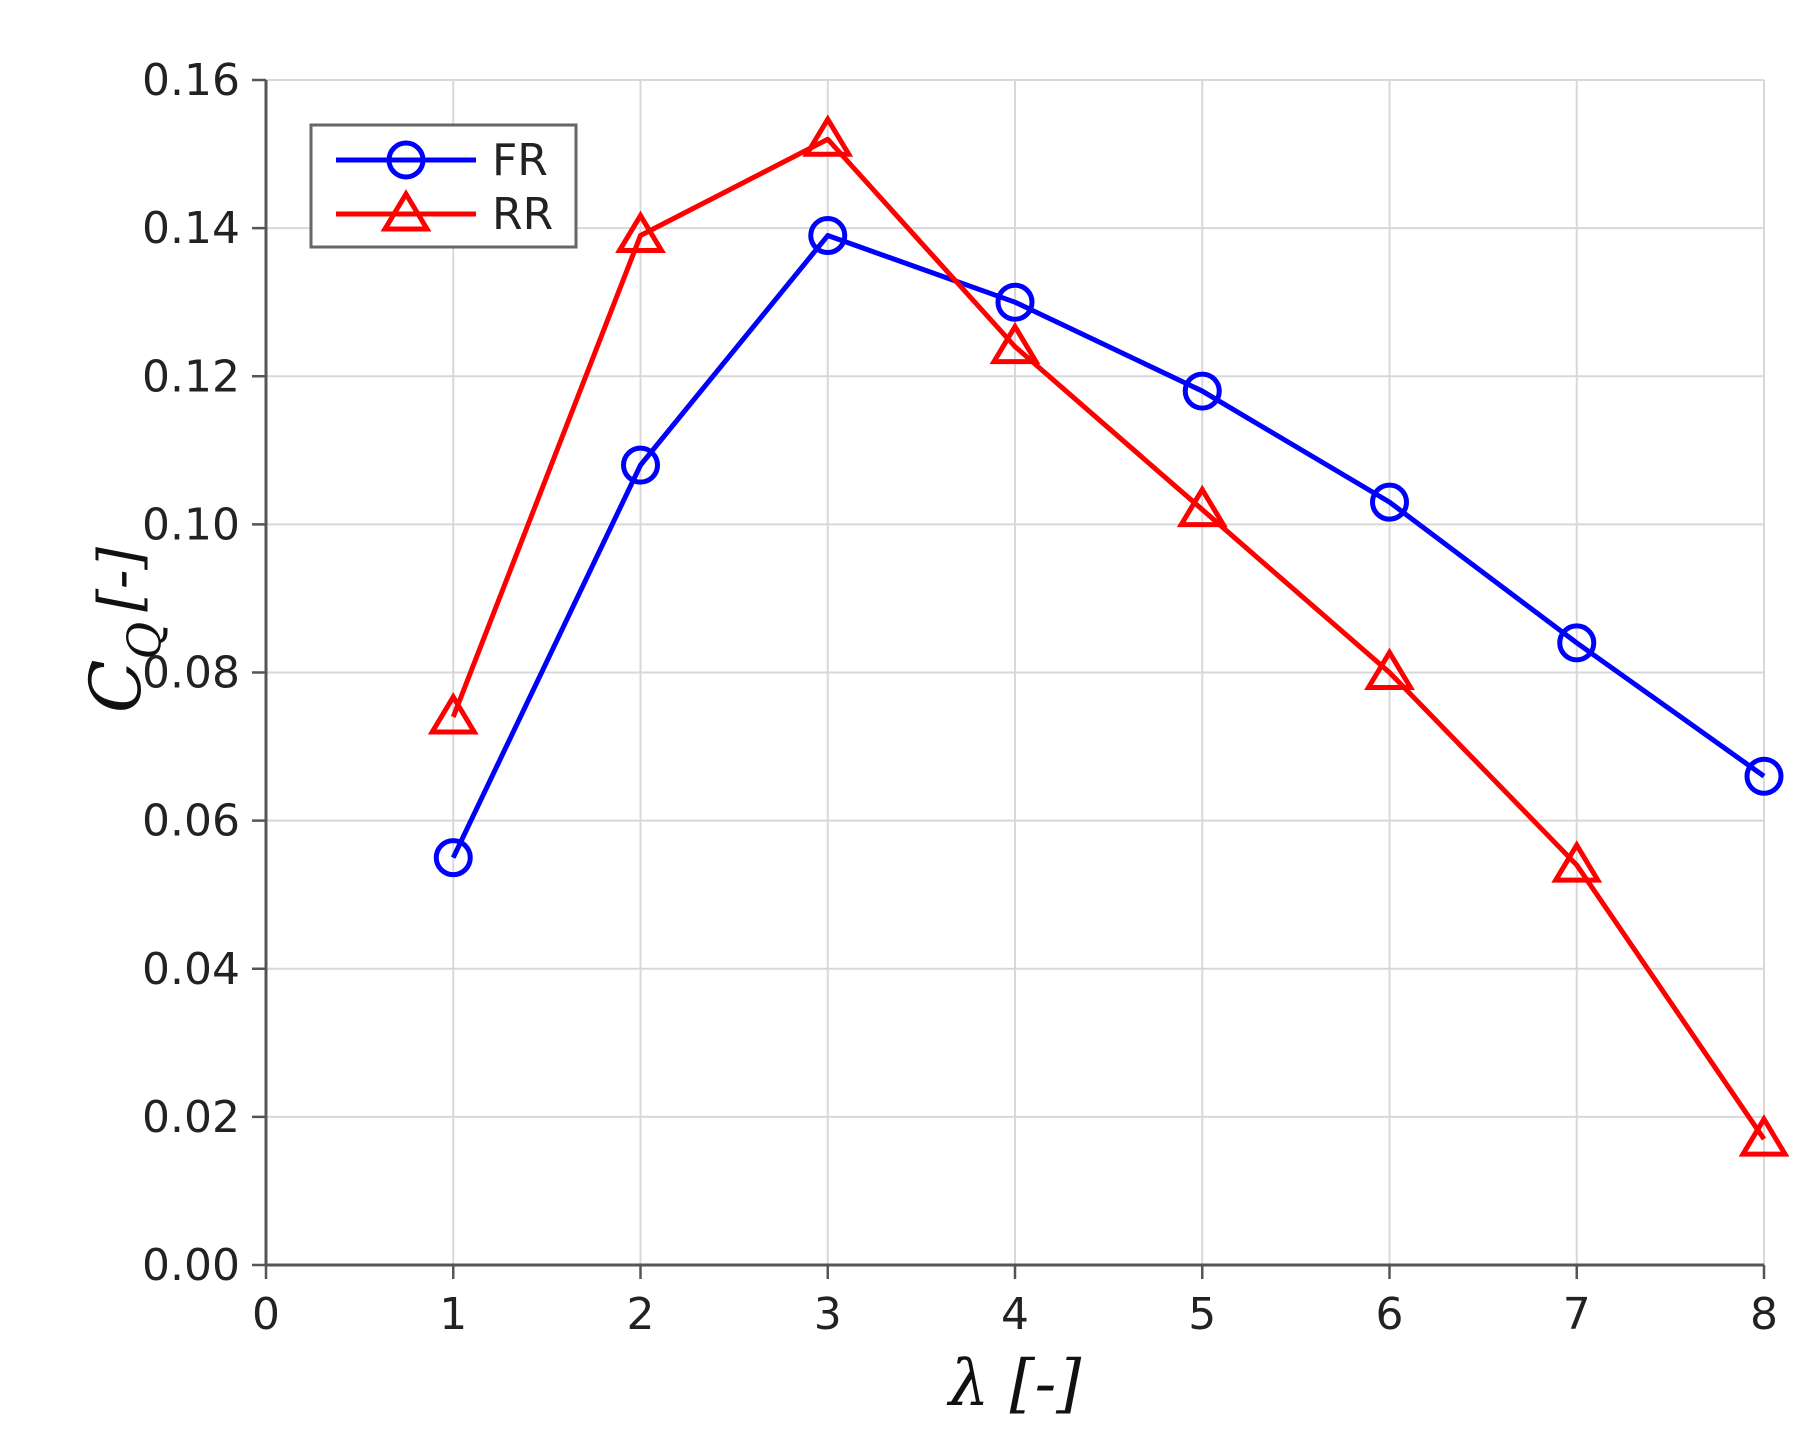 This screenshot has width=1806, height=1441. I want to click on x-tick-label: 3, so click(828, 1314).